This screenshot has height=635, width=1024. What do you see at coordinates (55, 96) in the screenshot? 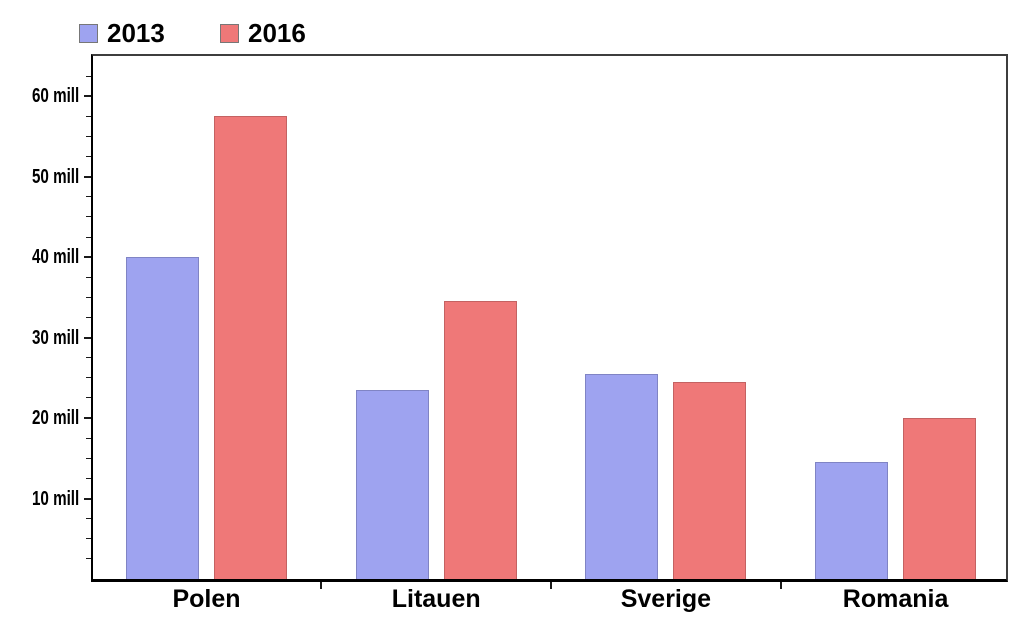
I see `y-axis-tick-label: 60 mill` at bounding box center [55, 96].